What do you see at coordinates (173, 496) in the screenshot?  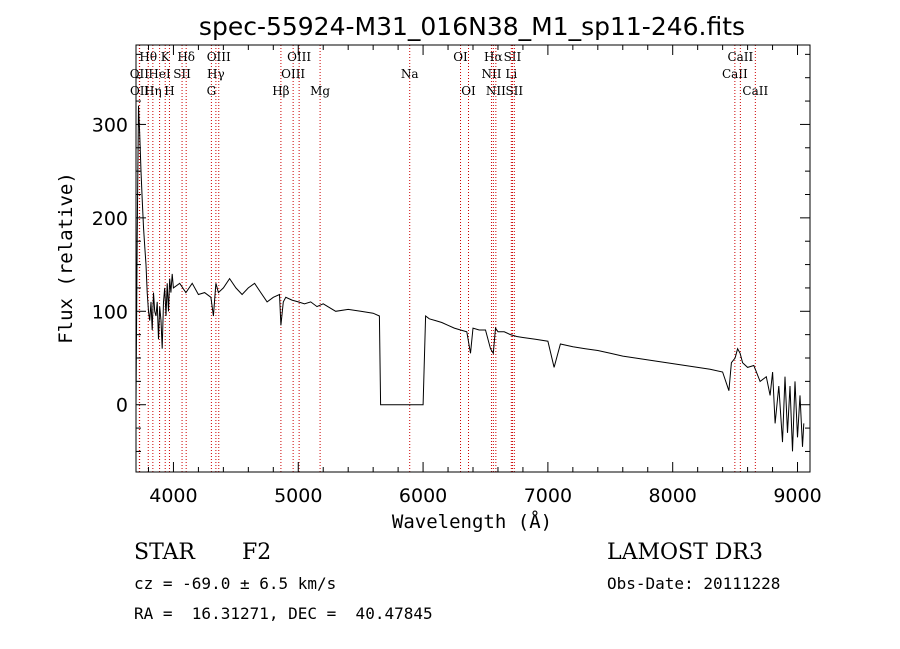 I see `x-tick-label-0: 4000` at bounding box center [173, 496].